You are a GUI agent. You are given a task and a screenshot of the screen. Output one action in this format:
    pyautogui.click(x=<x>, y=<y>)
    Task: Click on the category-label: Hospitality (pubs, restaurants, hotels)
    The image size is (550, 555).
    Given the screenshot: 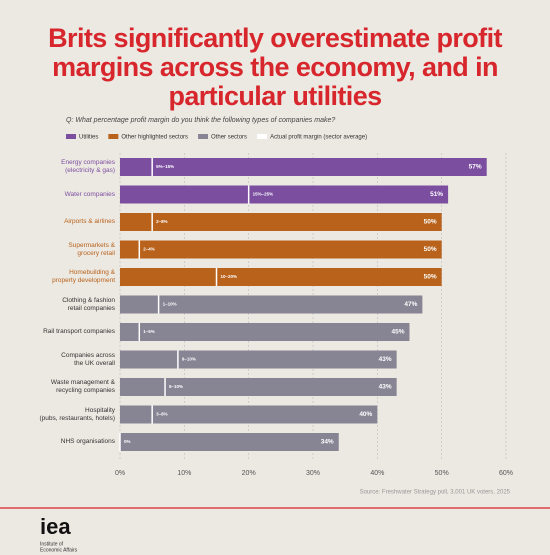 What is the action you would take?
    pyautogui.click(x=77, y=414)
    